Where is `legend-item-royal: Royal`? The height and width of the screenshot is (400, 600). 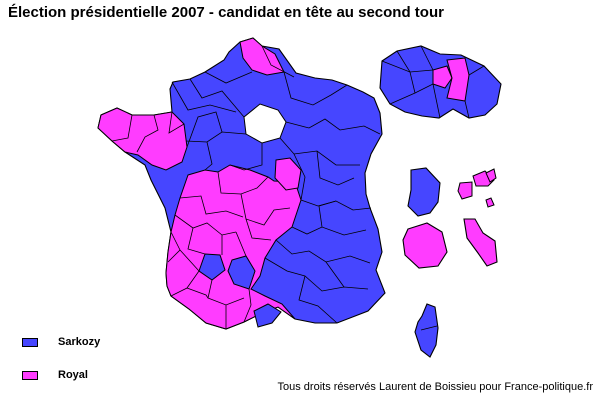
legend-item-royal: Royal is located at coordinates (55, 375).